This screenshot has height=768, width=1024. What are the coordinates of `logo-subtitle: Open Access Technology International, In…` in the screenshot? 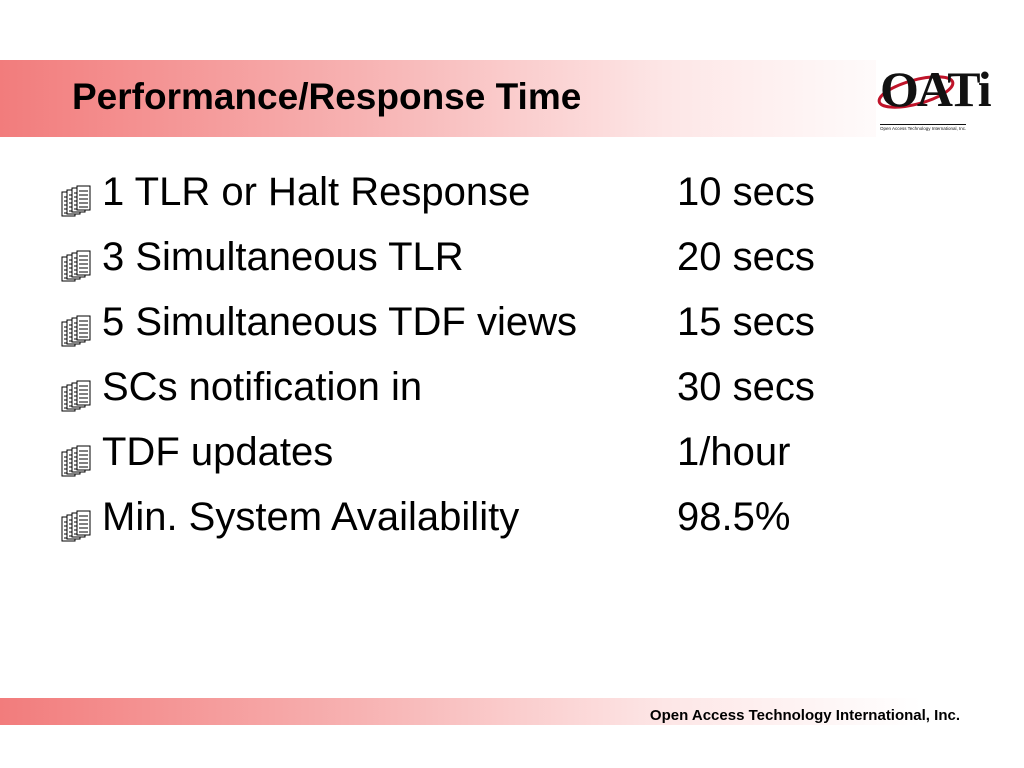 It's located at (923, 127).